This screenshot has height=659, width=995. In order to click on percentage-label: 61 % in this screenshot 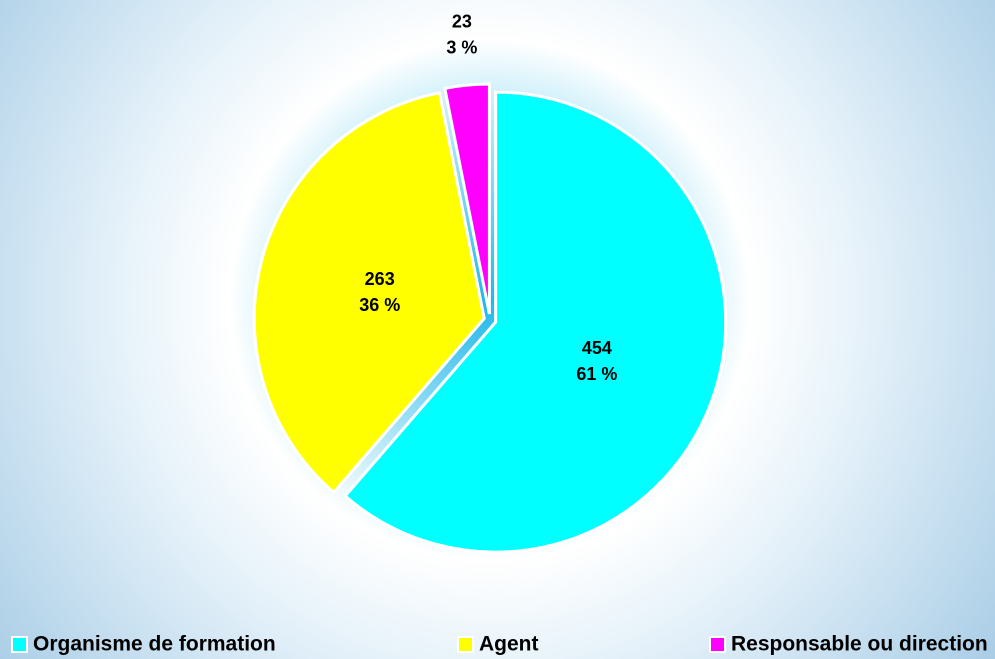, I will do `click(596, 374)`.